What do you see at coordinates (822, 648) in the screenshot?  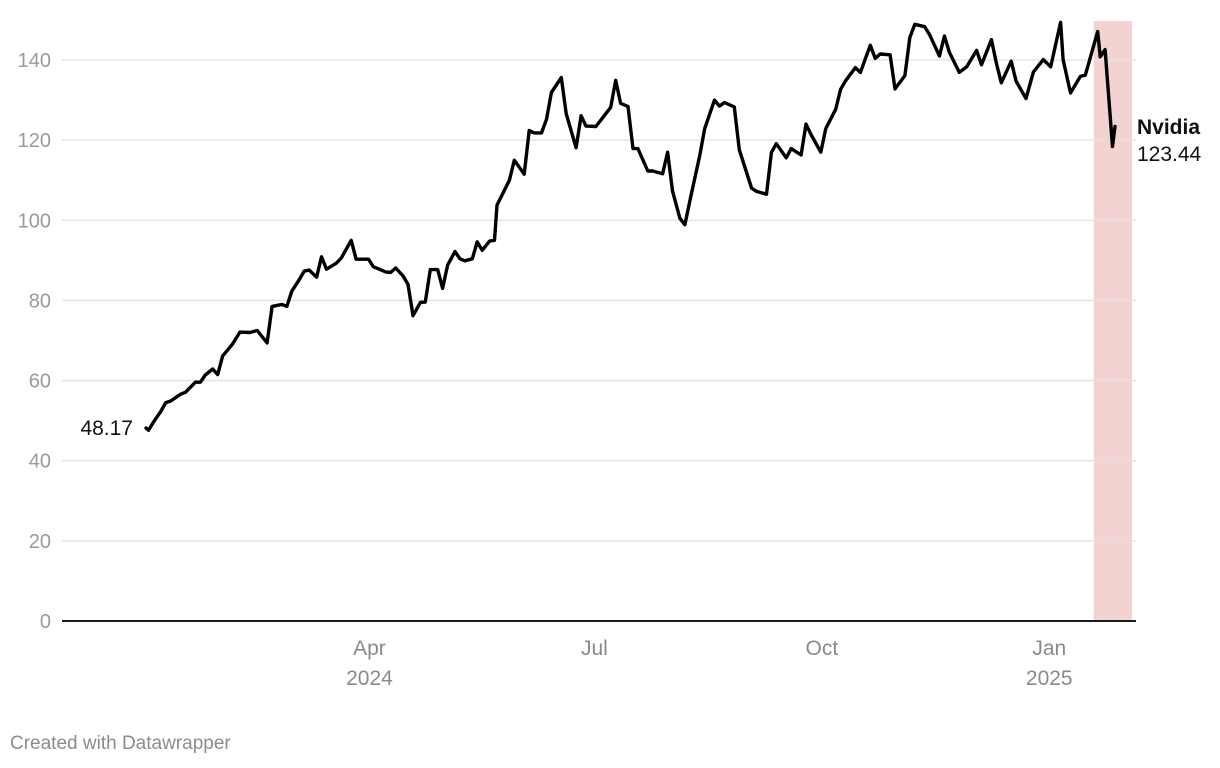 I see `x-tick-label: Oct` at bounding box center [822, 648].